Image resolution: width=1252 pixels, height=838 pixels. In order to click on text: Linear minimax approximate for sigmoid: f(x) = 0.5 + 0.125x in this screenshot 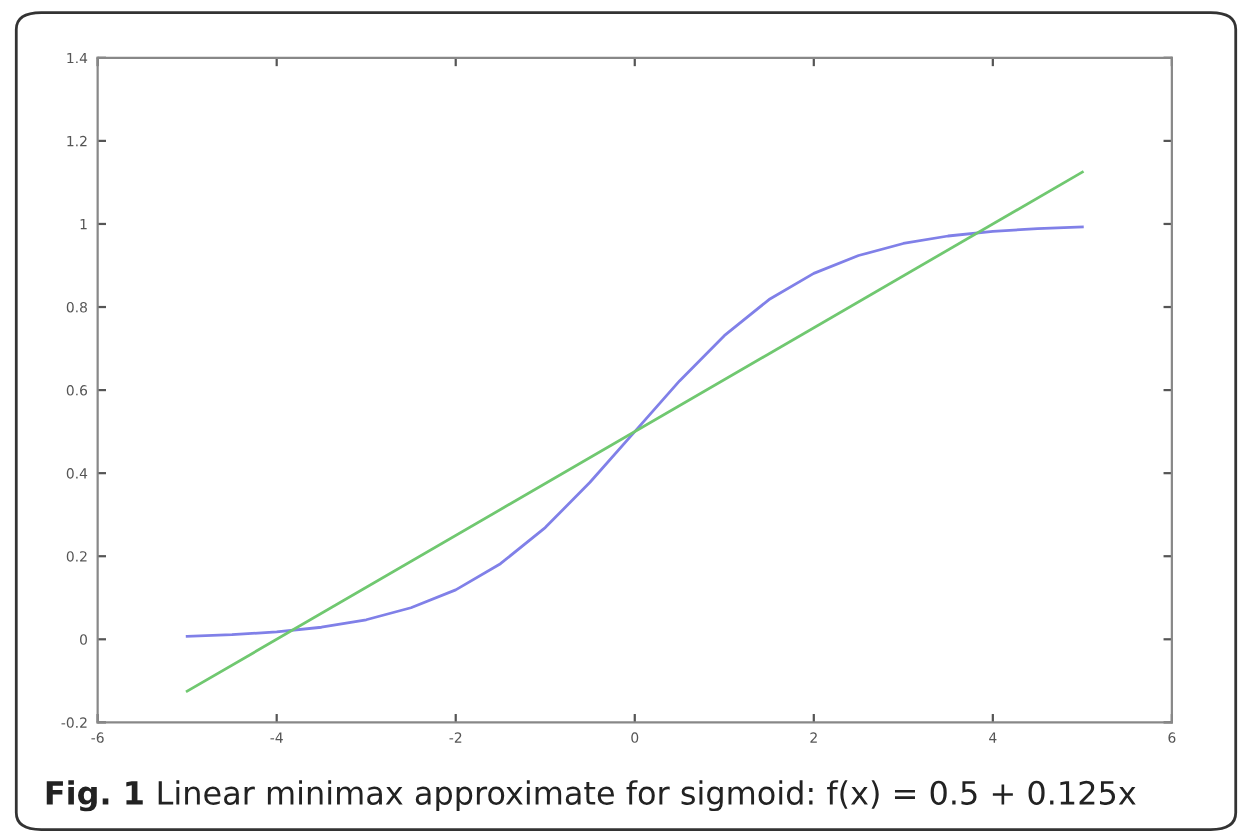, I will do `click(647, 796)`.